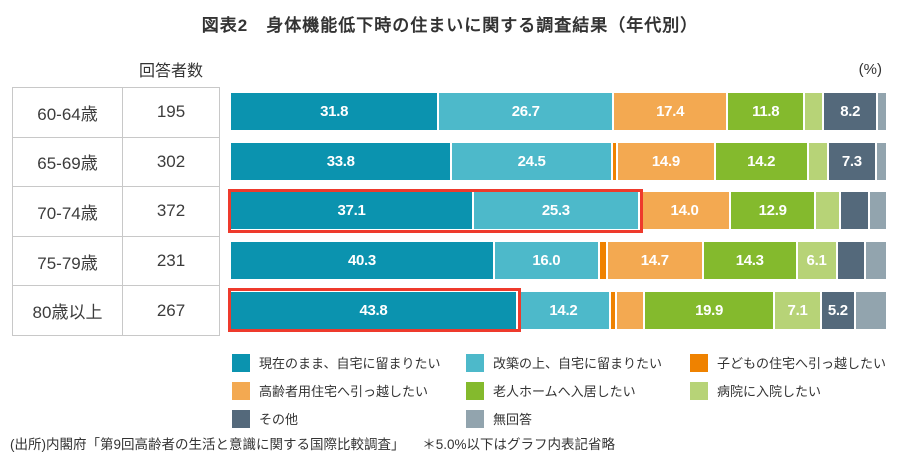 The width and height of the screenshot is (900, 462). What do you see at coordinates (665, 161) in the screenshot?
I see `bar-value-label: 14.9` at bounding box center [665, 161].